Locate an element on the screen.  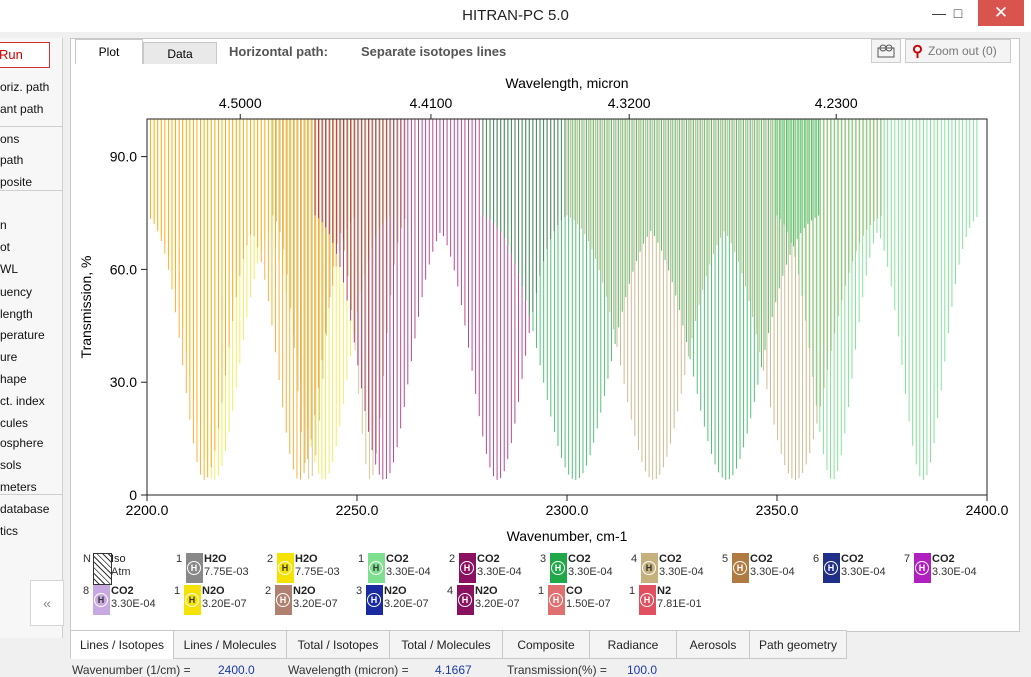
sidebar-item-8: uency is located at coordinates (16, 292).